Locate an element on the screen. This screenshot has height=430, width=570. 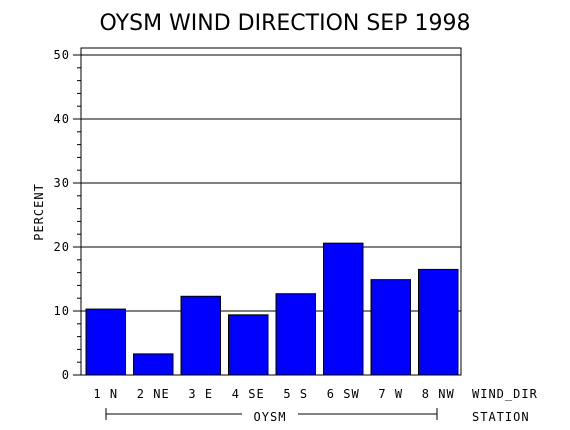
chart-title: OYSM WIND DIRECTION SEP 1998 is located at coordinates (285, 23).